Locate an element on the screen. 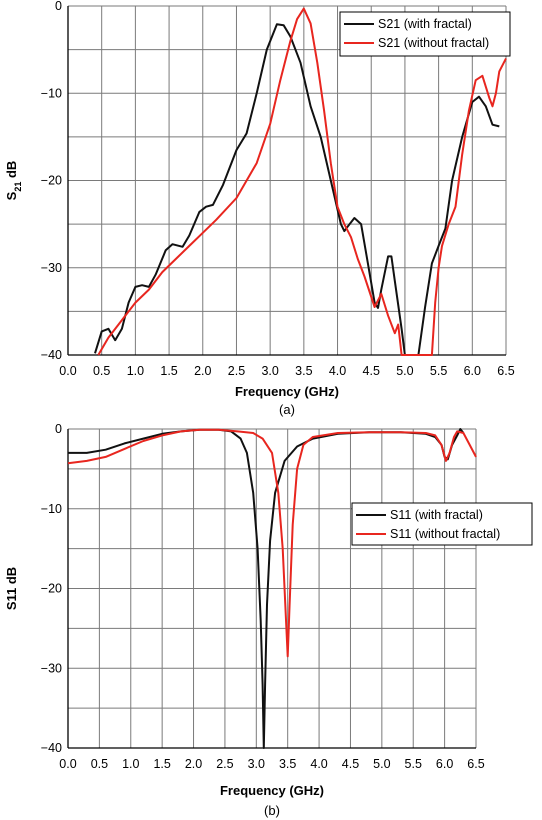 Image resolution: width=542 pixels, height=820 pixels. legend-label: S21 (with fractal) is located at coordinates (425, 24).